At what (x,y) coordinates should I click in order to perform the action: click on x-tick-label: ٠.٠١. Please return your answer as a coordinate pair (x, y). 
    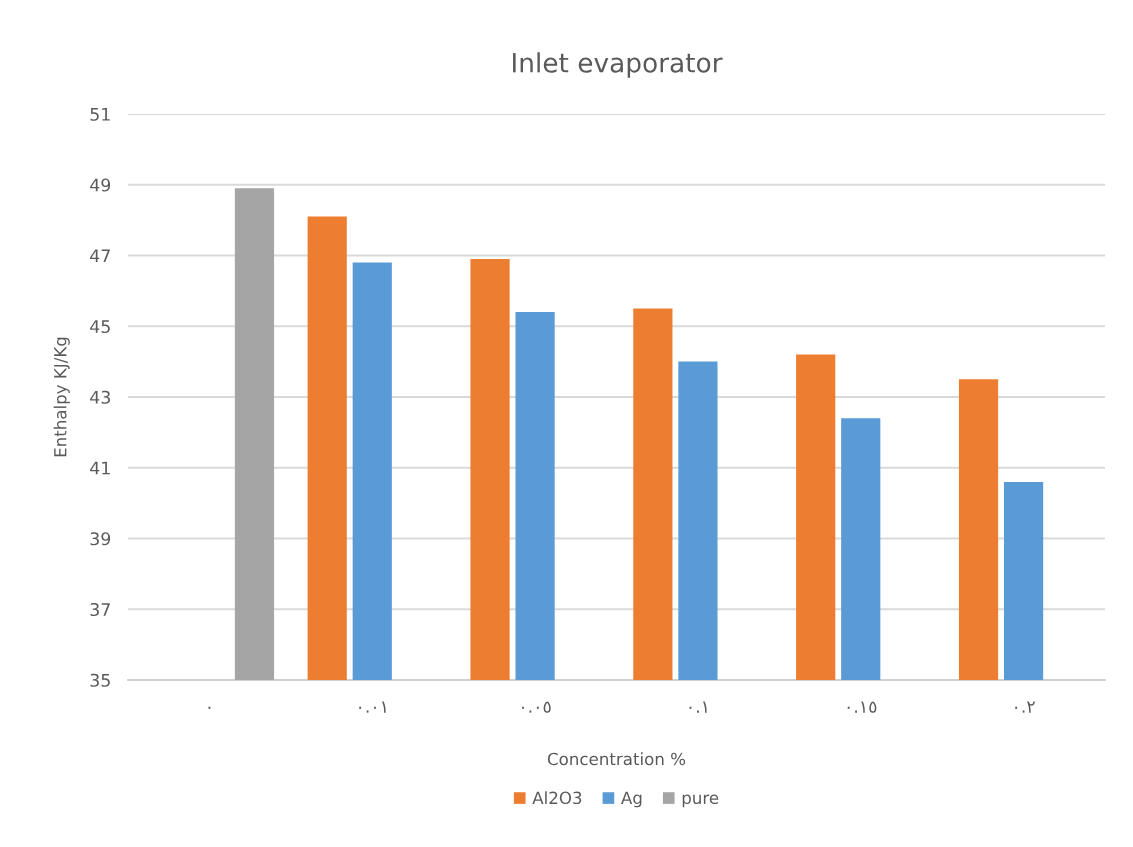
    Looking at the image, I should click on (372, 707).